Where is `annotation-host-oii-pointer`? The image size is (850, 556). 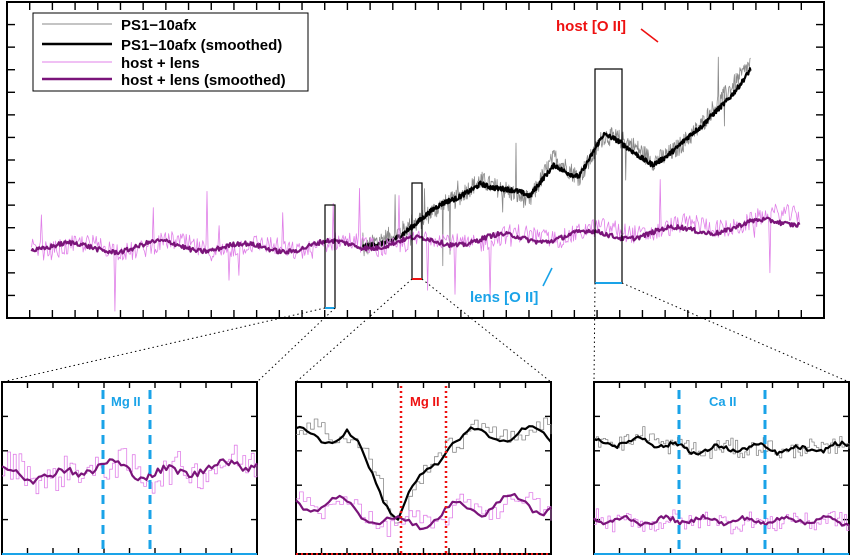
annotation-host-oii-pointer is located at coordinates (649, 35).